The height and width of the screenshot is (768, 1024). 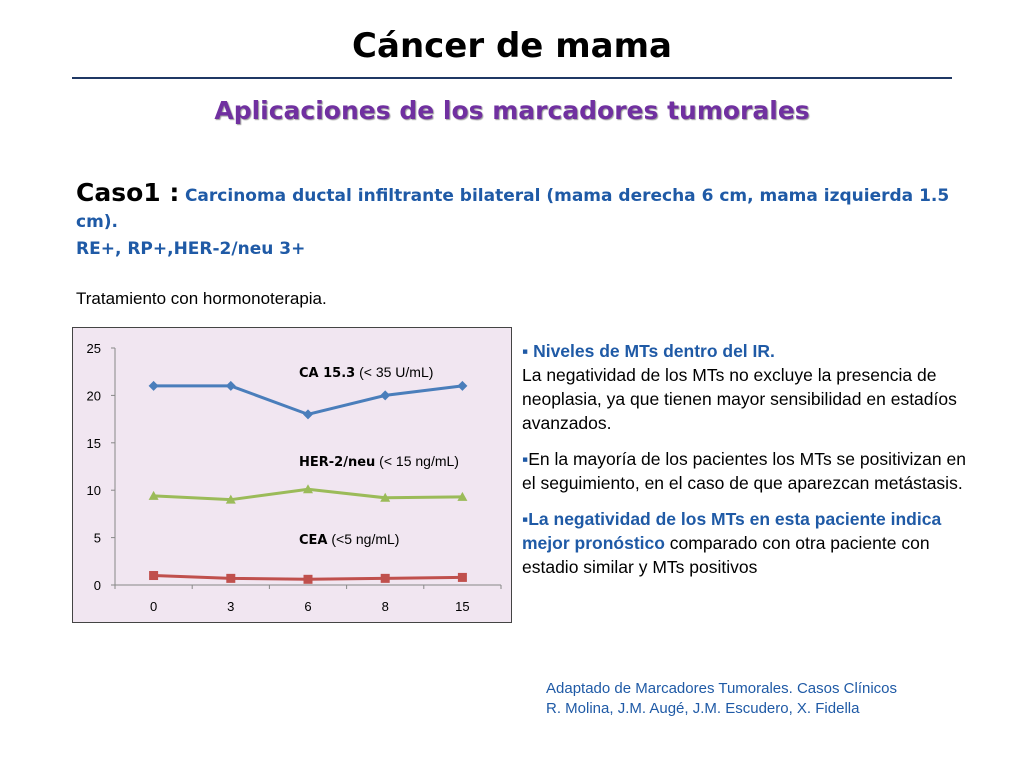 What do you see at coordinates (363, 539) in the screenshot?
I see `series-unit: (<5 ng/mL)` at bounding box center [363, 539].